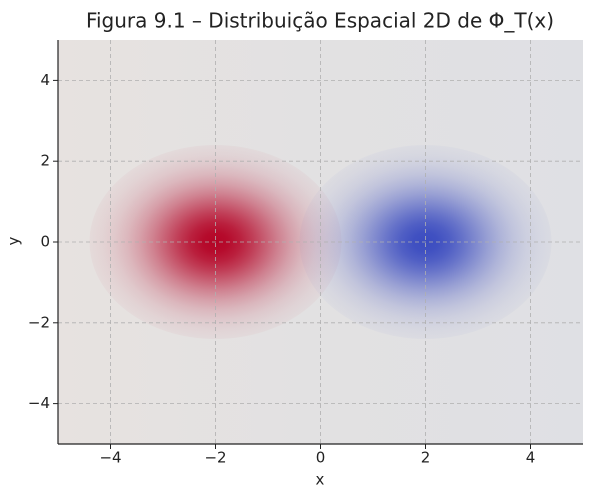  What do you see at coordinates (320, 480) in the screenshot?
I see `x-axis-label: x` at bounding box center [320, 480].